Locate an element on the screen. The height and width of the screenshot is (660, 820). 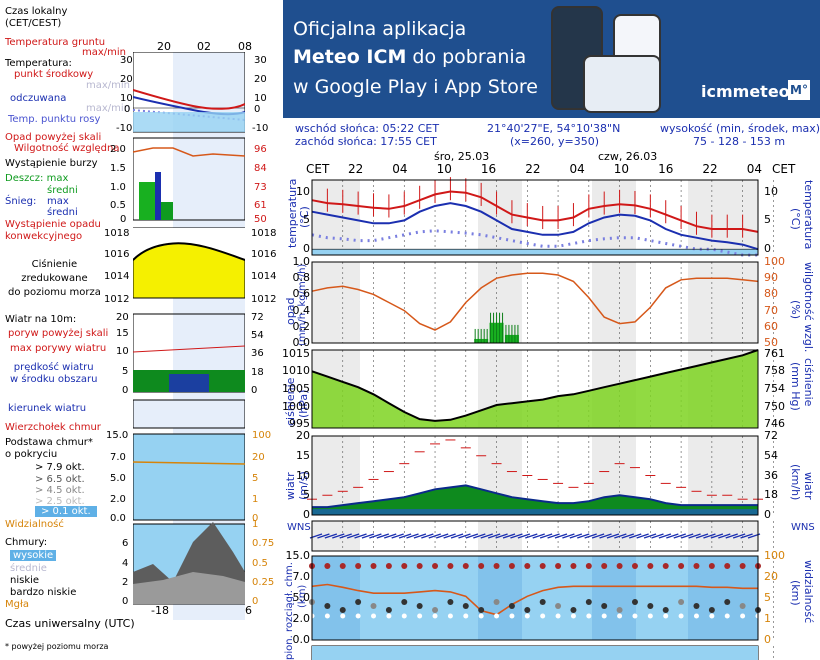
sky-fill is located at coordinates (535, 252).